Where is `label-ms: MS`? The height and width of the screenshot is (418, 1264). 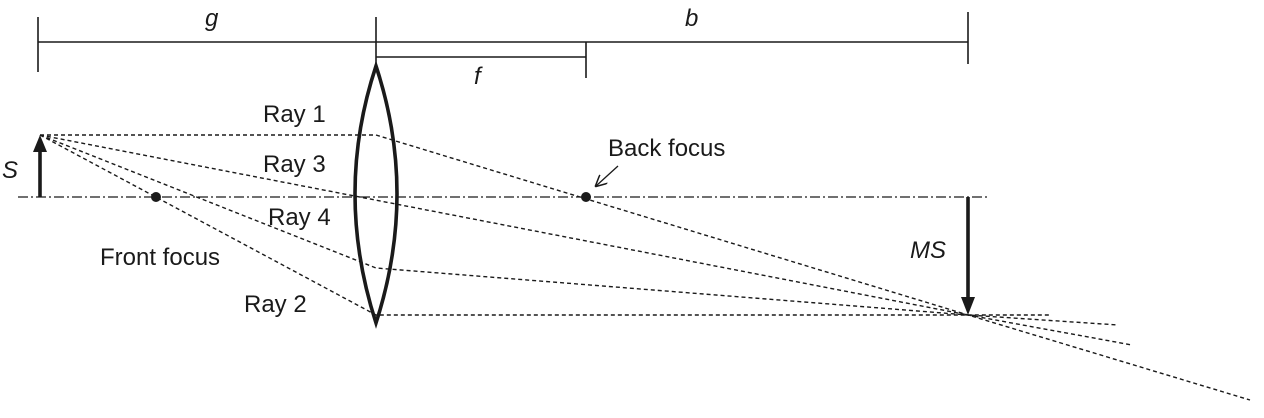
label-ms: MS is located at coordinates (928, 250).